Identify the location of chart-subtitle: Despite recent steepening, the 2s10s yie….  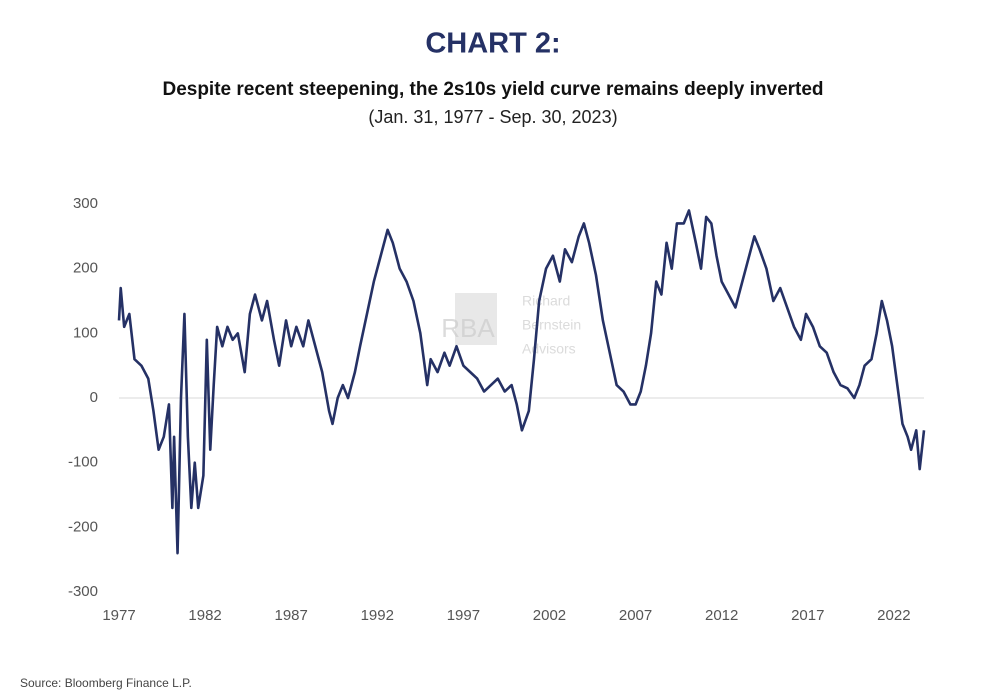
(492, 89).